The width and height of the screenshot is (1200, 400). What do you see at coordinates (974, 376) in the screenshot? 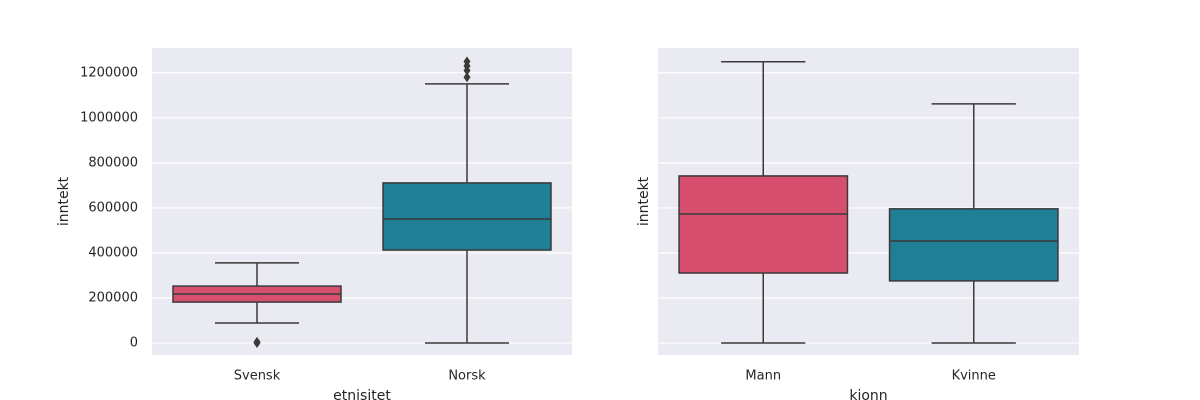
I see `x-tick-label: Kvinne` at bounding box center [974, 376].